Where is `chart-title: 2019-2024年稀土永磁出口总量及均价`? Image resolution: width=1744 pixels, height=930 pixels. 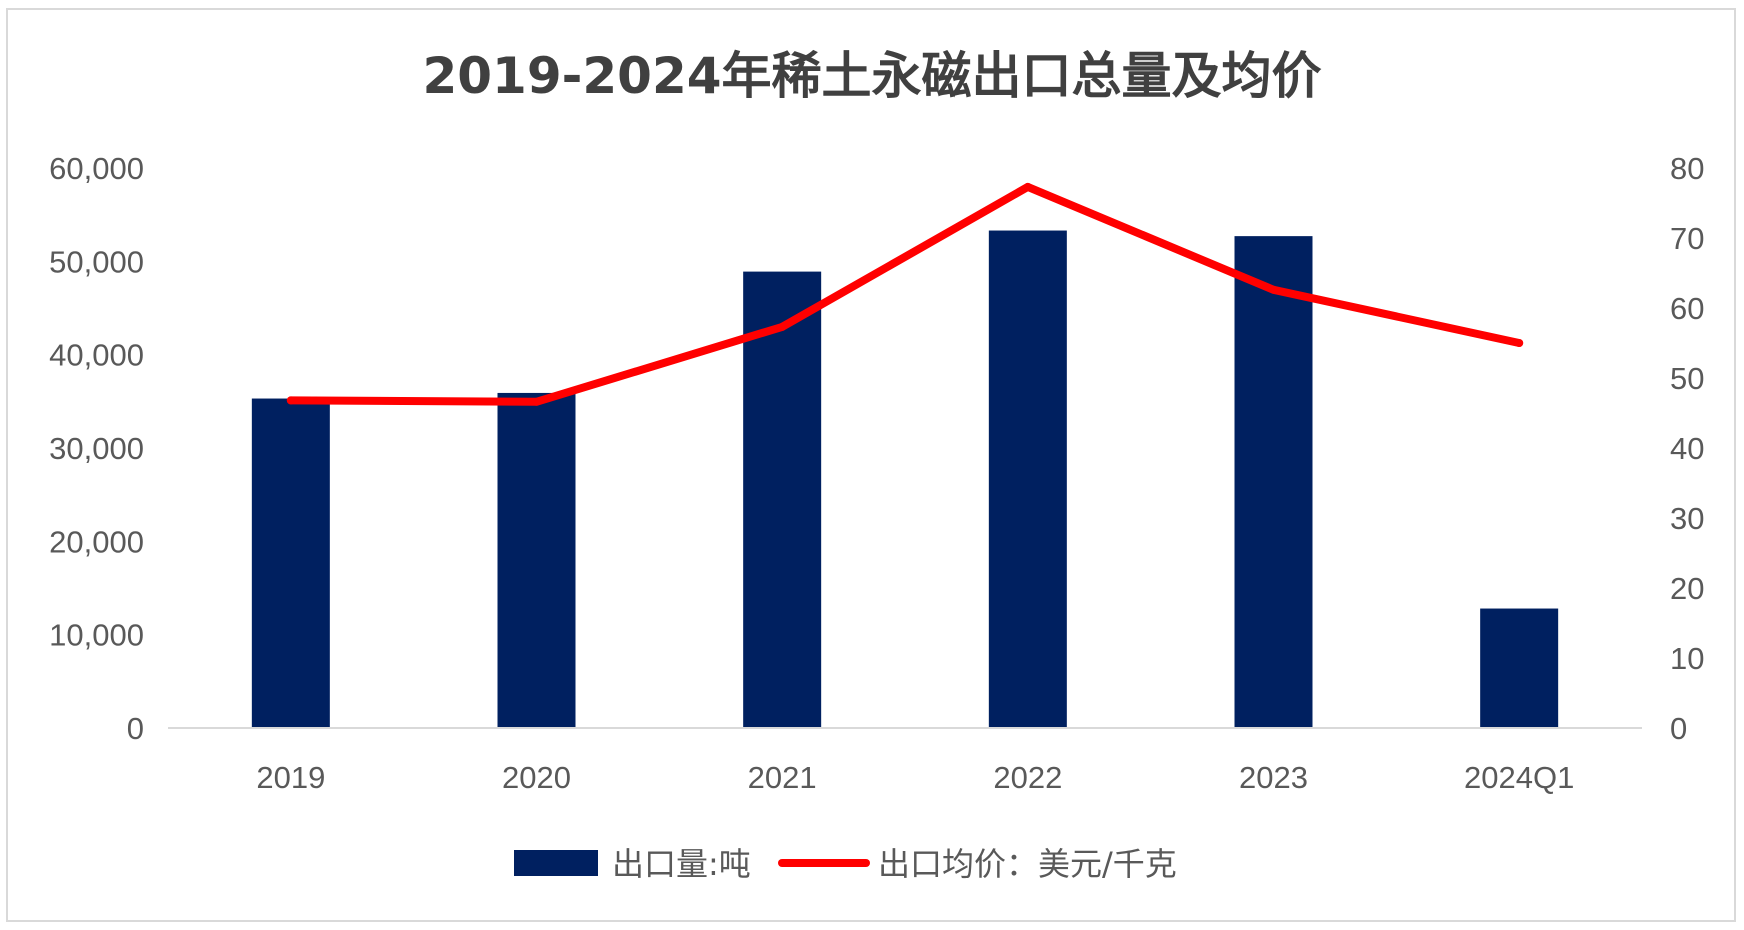 chart-title: 2019-2024年稀土永磁出口总量及均价 is located at coordinates (871, 76).